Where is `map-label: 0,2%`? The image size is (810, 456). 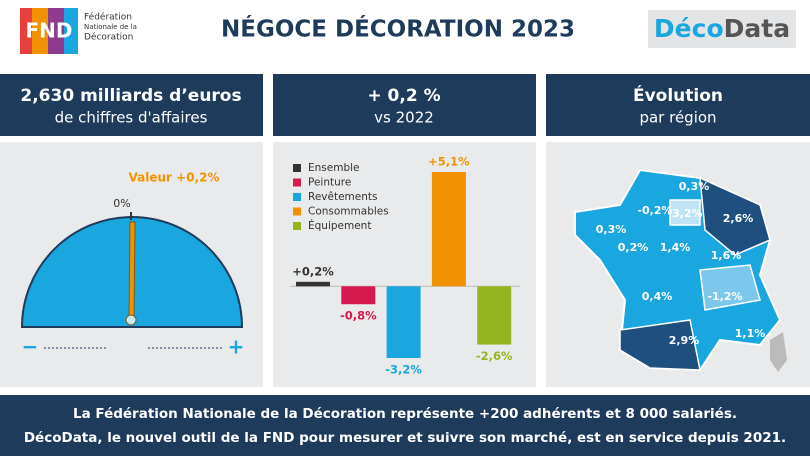 map-label: 0,2% is located at coordinates (633, 247).